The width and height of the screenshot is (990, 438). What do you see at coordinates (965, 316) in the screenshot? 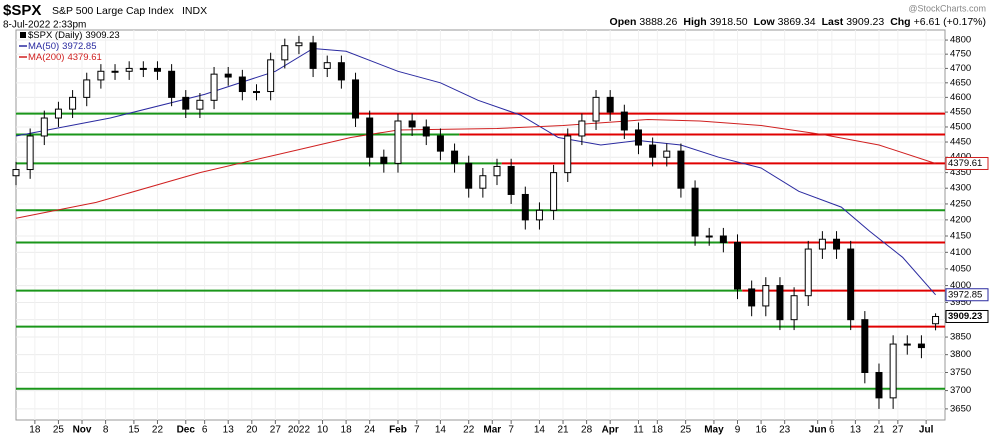
I see `value-box-label: 3909.23` at bounding box center [965, 316].